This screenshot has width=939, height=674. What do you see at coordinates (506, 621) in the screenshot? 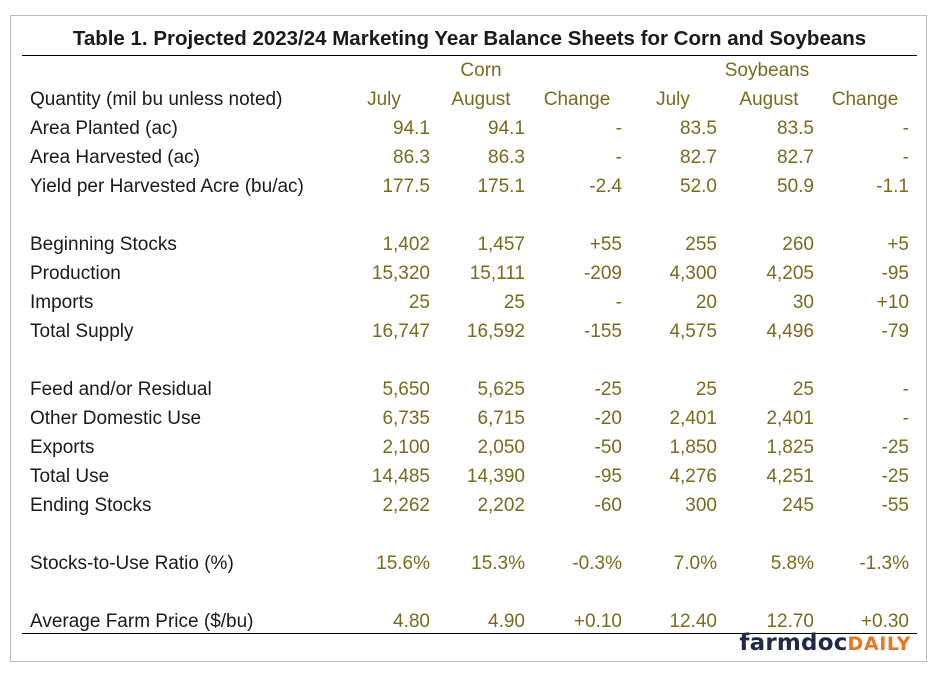
I see `row-value: 4.90` at bounding box center [506, 621].